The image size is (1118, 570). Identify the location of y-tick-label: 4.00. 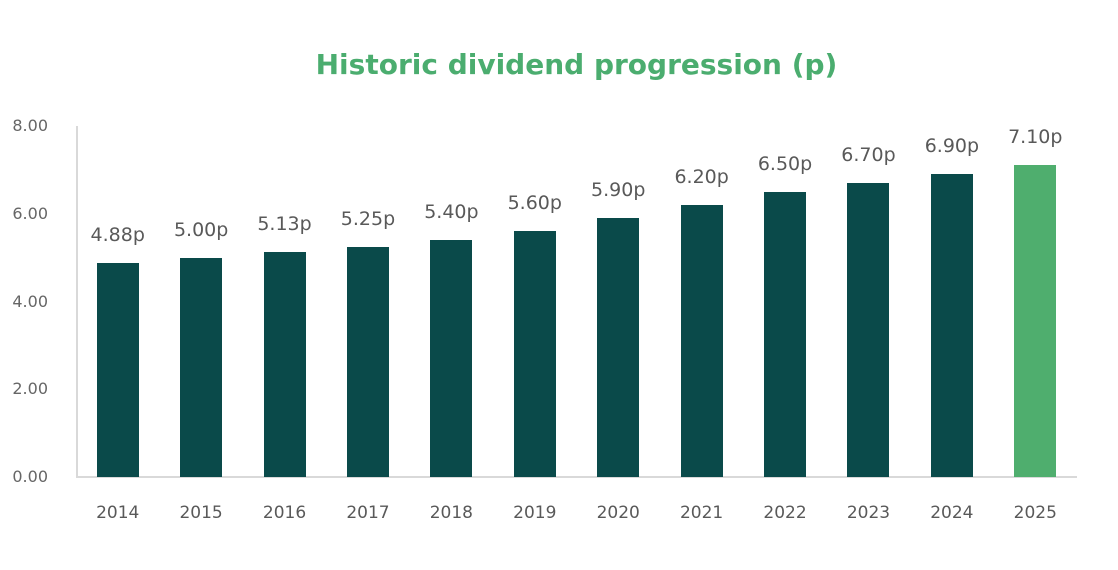
(30, 301).